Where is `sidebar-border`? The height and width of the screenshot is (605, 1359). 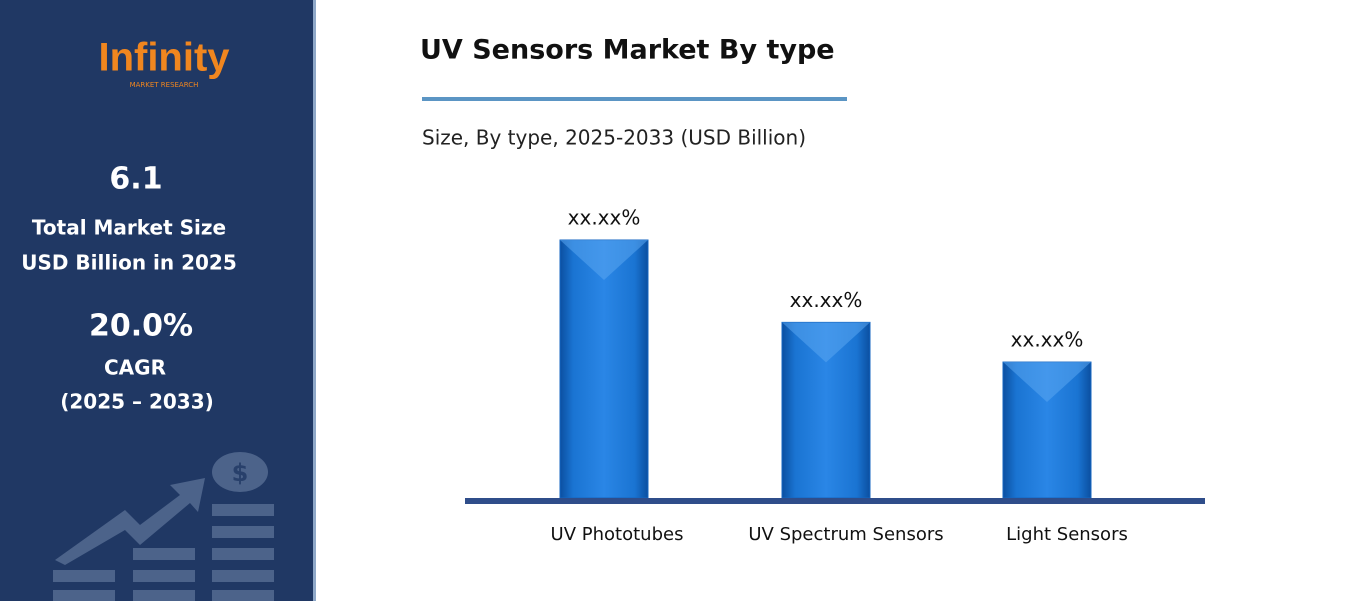
sidebar-border is located at coordinates (314, 300).